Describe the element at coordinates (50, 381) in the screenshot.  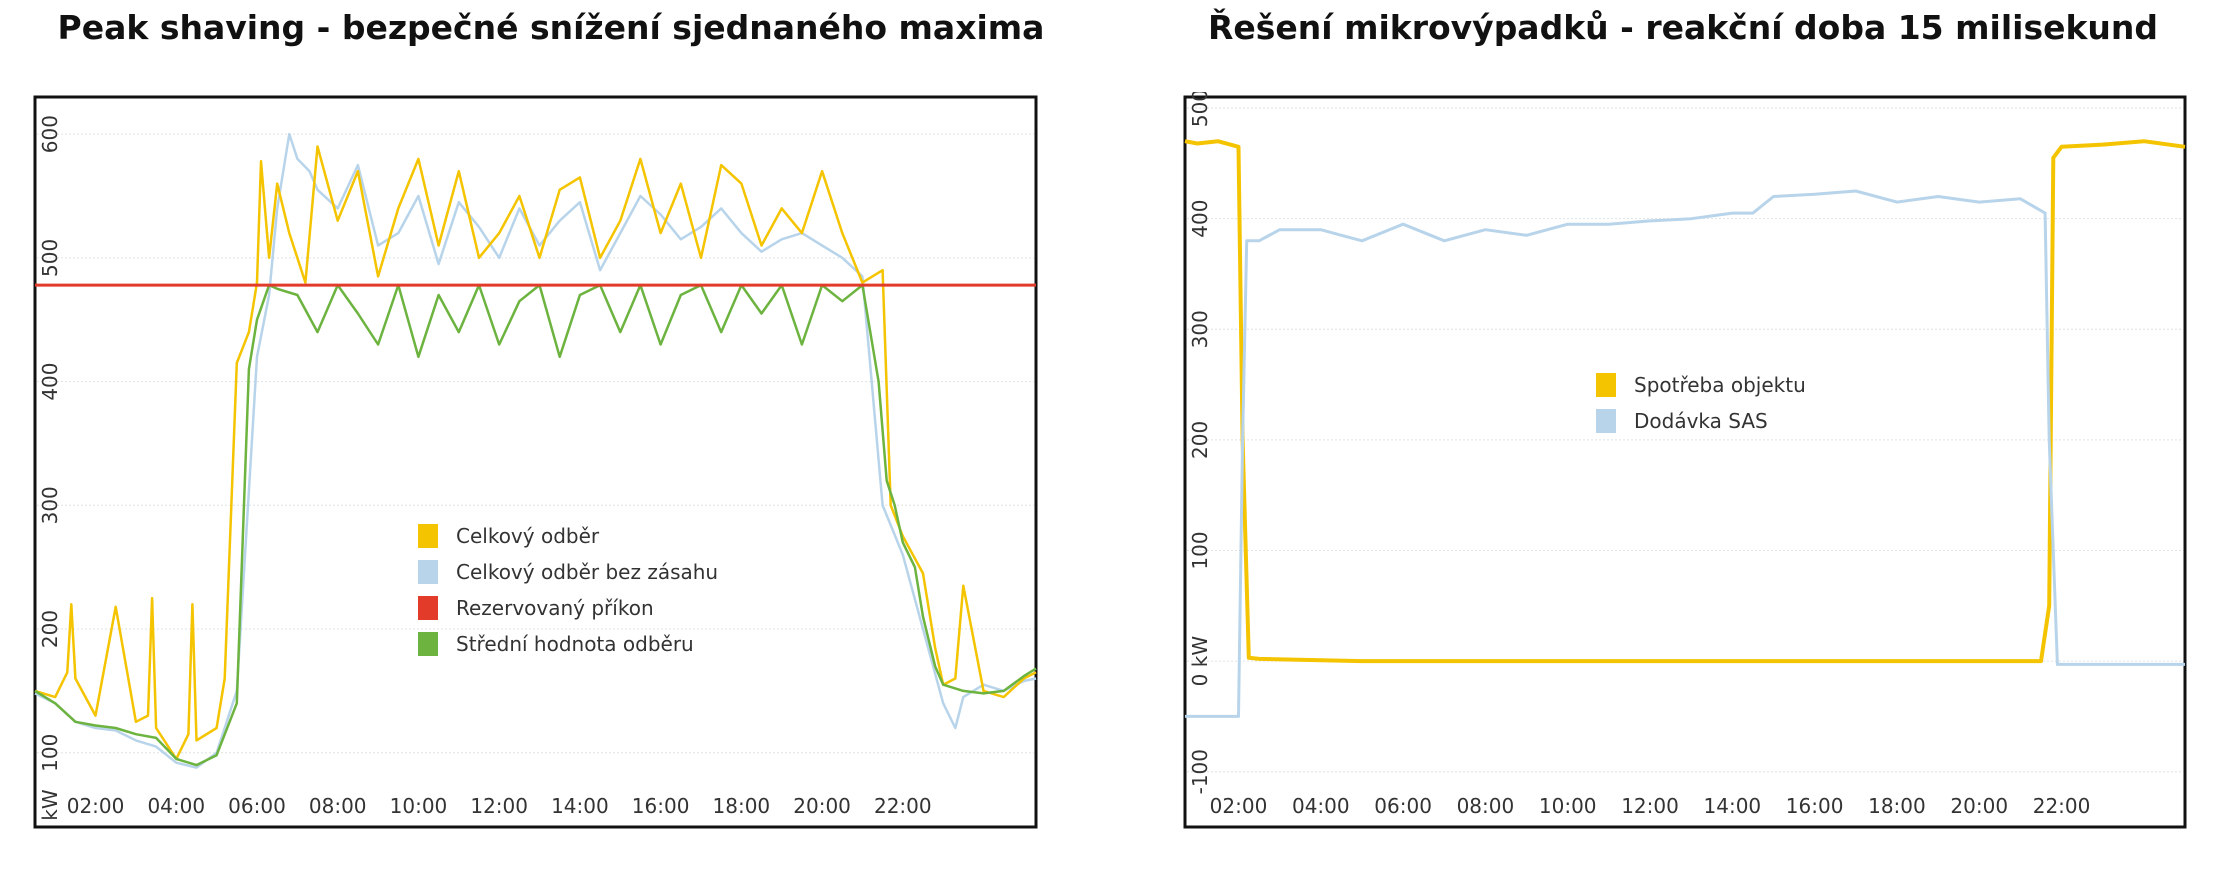
I see `c1-y-tick-label: 400` at that location.